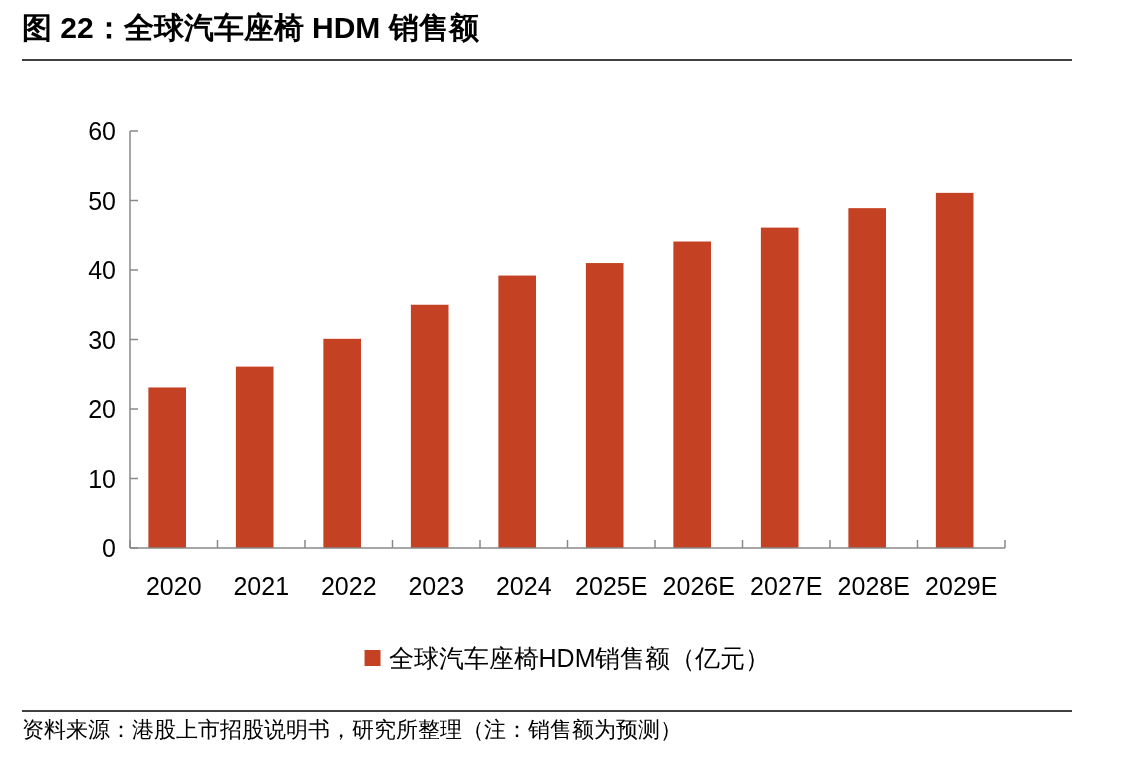  What do you see at coordinates (579, 658) in the screenshot?
I see `legend-label: 全球汽车座椅HDM销售额（亿元）` at bounding box center [579, 658].